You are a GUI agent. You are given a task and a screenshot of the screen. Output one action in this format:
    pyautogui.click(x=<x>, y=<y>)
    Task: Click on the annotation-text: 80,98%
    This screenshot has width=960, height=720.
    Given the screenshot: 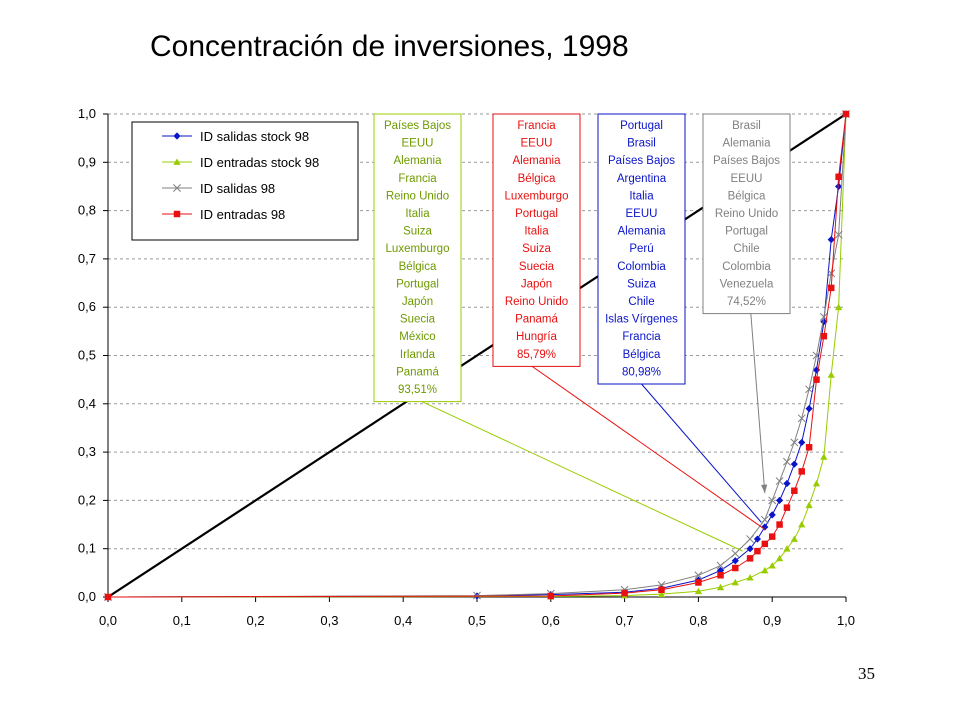 What is the action you would take?
    pyautogui.click(x=641, y=372)
    